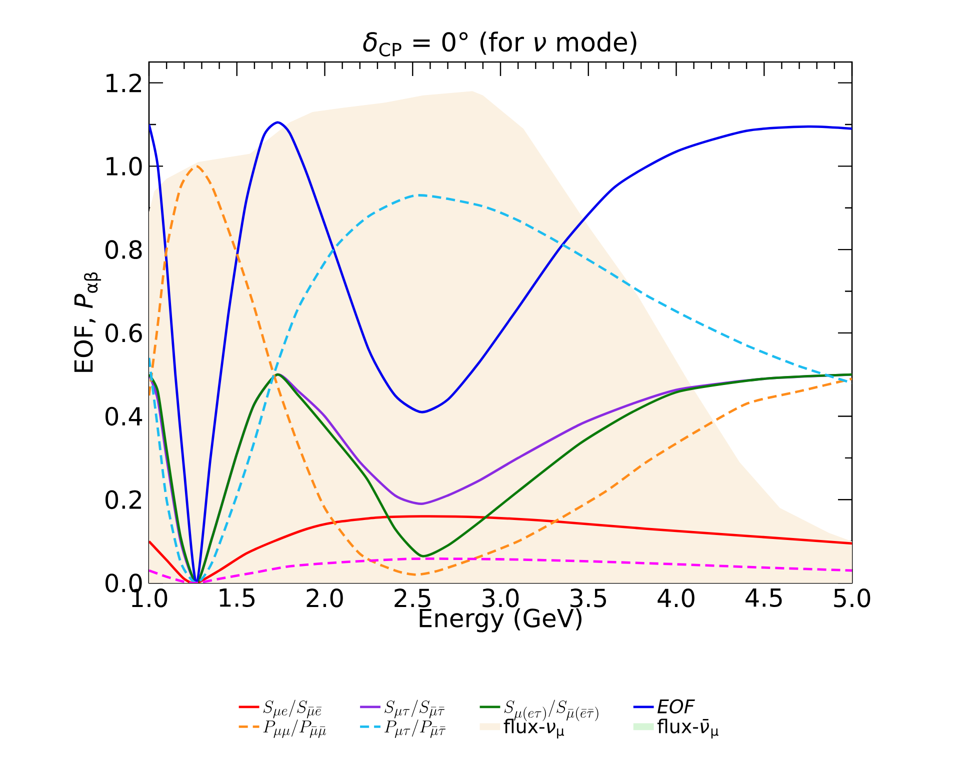 Image resolution: width=965 pixels, height=776 pixels. What do you see at coordinates (414, 709) in the screenshot?
I see `legend-label: $S_{\mu\tau}/S_{\bar{\mu}\bar{\tau}}$` at bounding box center [414, 709].